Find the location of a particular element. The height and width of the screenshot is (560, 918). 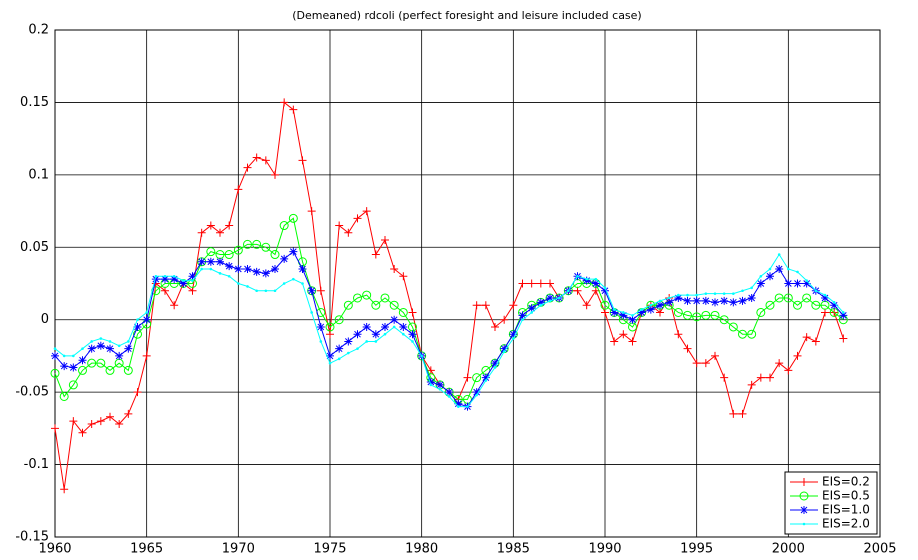

legend-marker is located at coordinates (804, 510).